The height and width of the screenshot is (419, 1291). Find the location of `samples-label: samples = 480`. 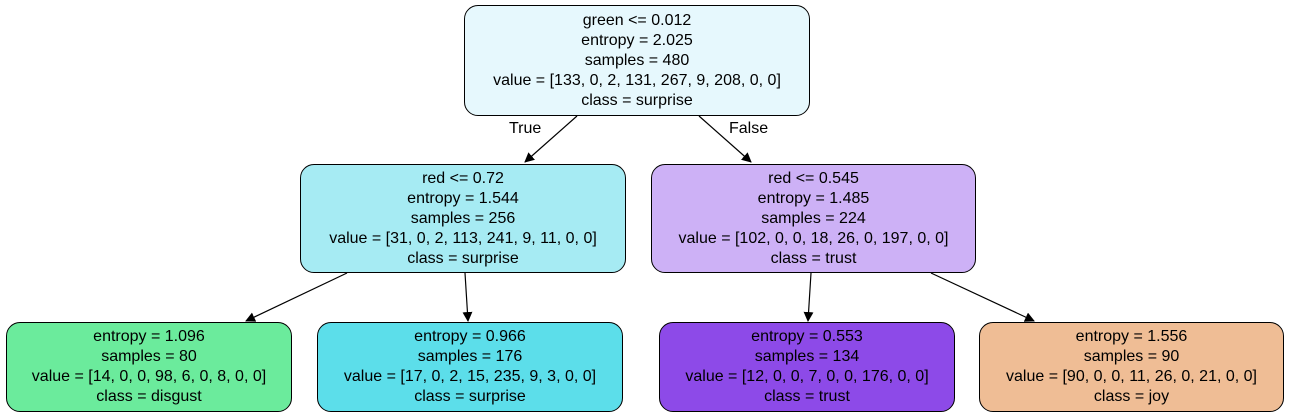

samples-label: samples = 480 is located at coordinates (637, 60).